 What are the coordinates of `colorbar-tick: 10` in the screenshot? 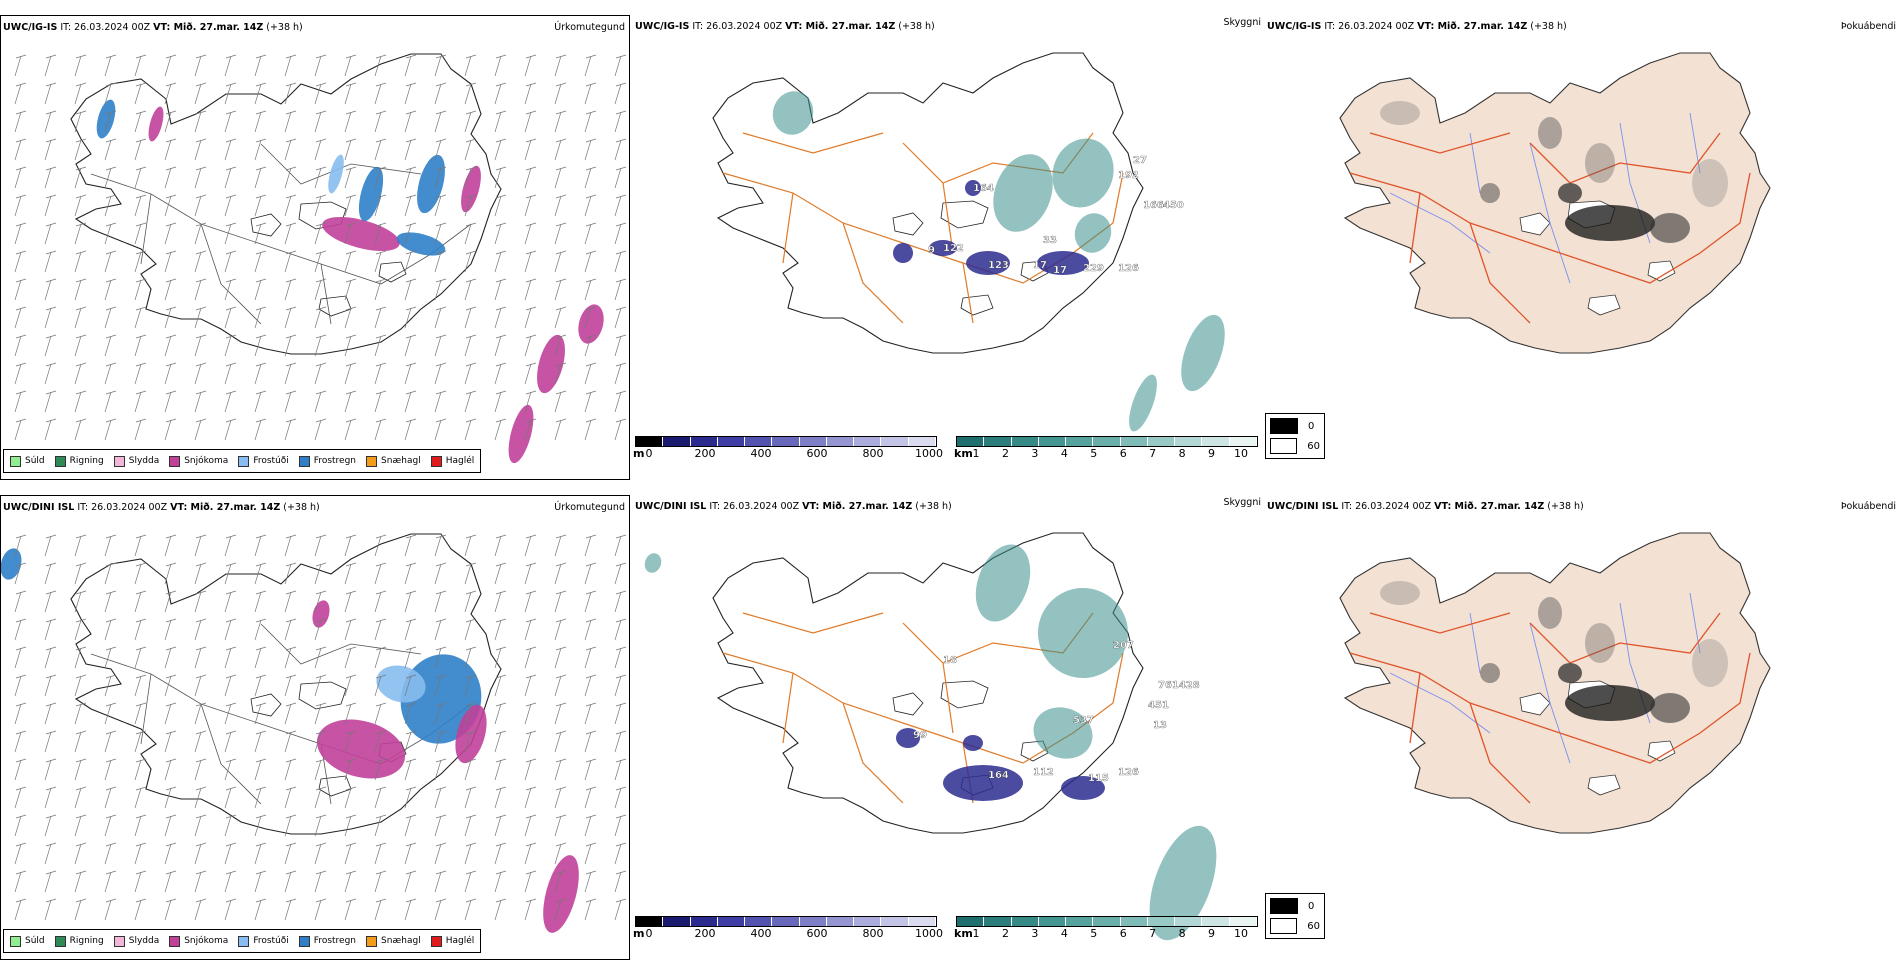 It's located at (1241, 933).